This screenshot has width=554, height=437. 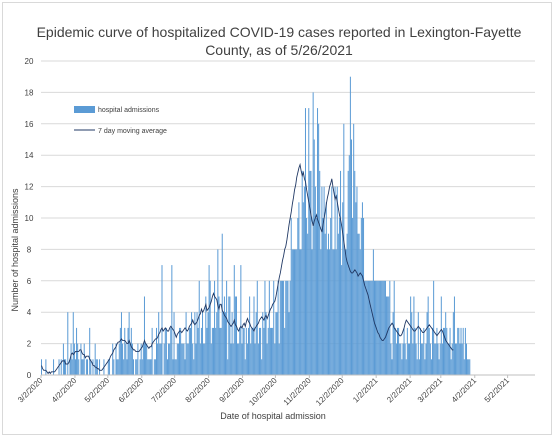 I want to click on legend: hospital admissions 7 day moving average, so click(x=120, y=120).